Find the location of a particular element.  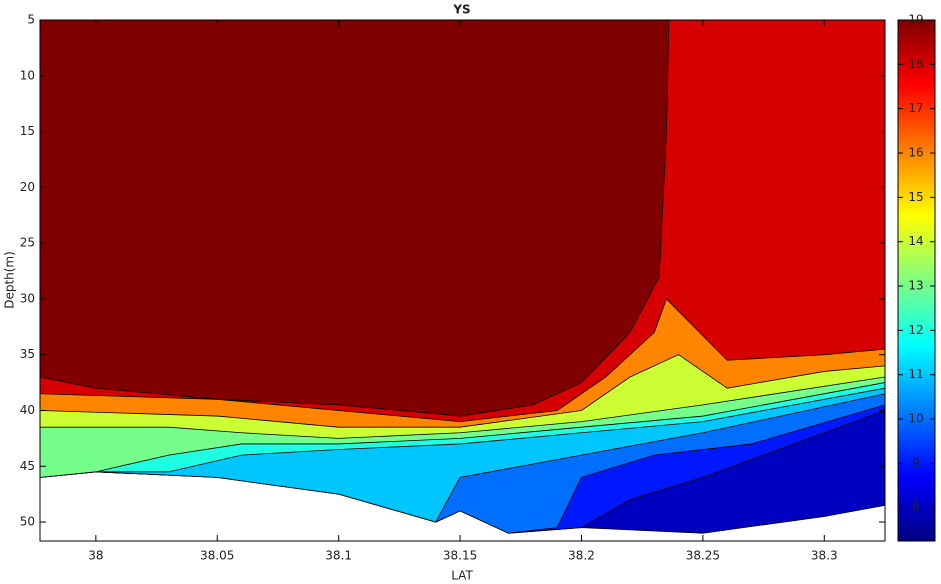

x-tick-label: 38.25 is located at coordinates (703, 556).